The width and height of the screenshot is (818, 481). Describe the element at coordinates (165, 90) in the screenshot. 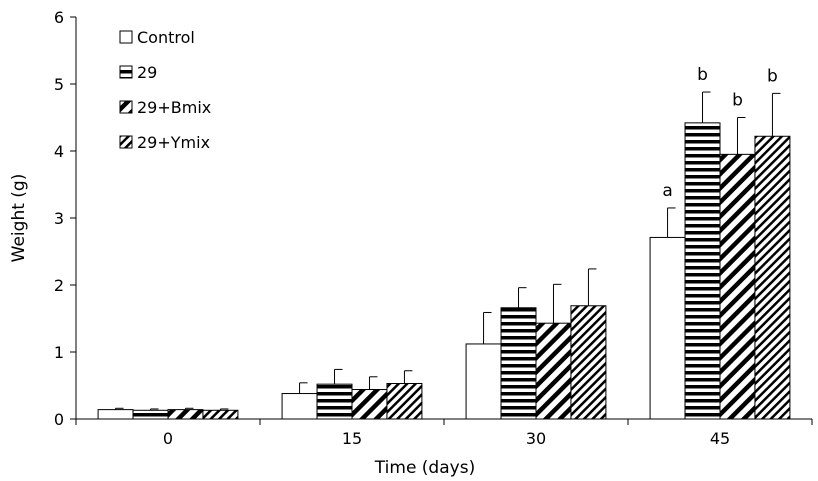

I see `legend: Control 29 29+Bmix 29+Ymix` at that location.